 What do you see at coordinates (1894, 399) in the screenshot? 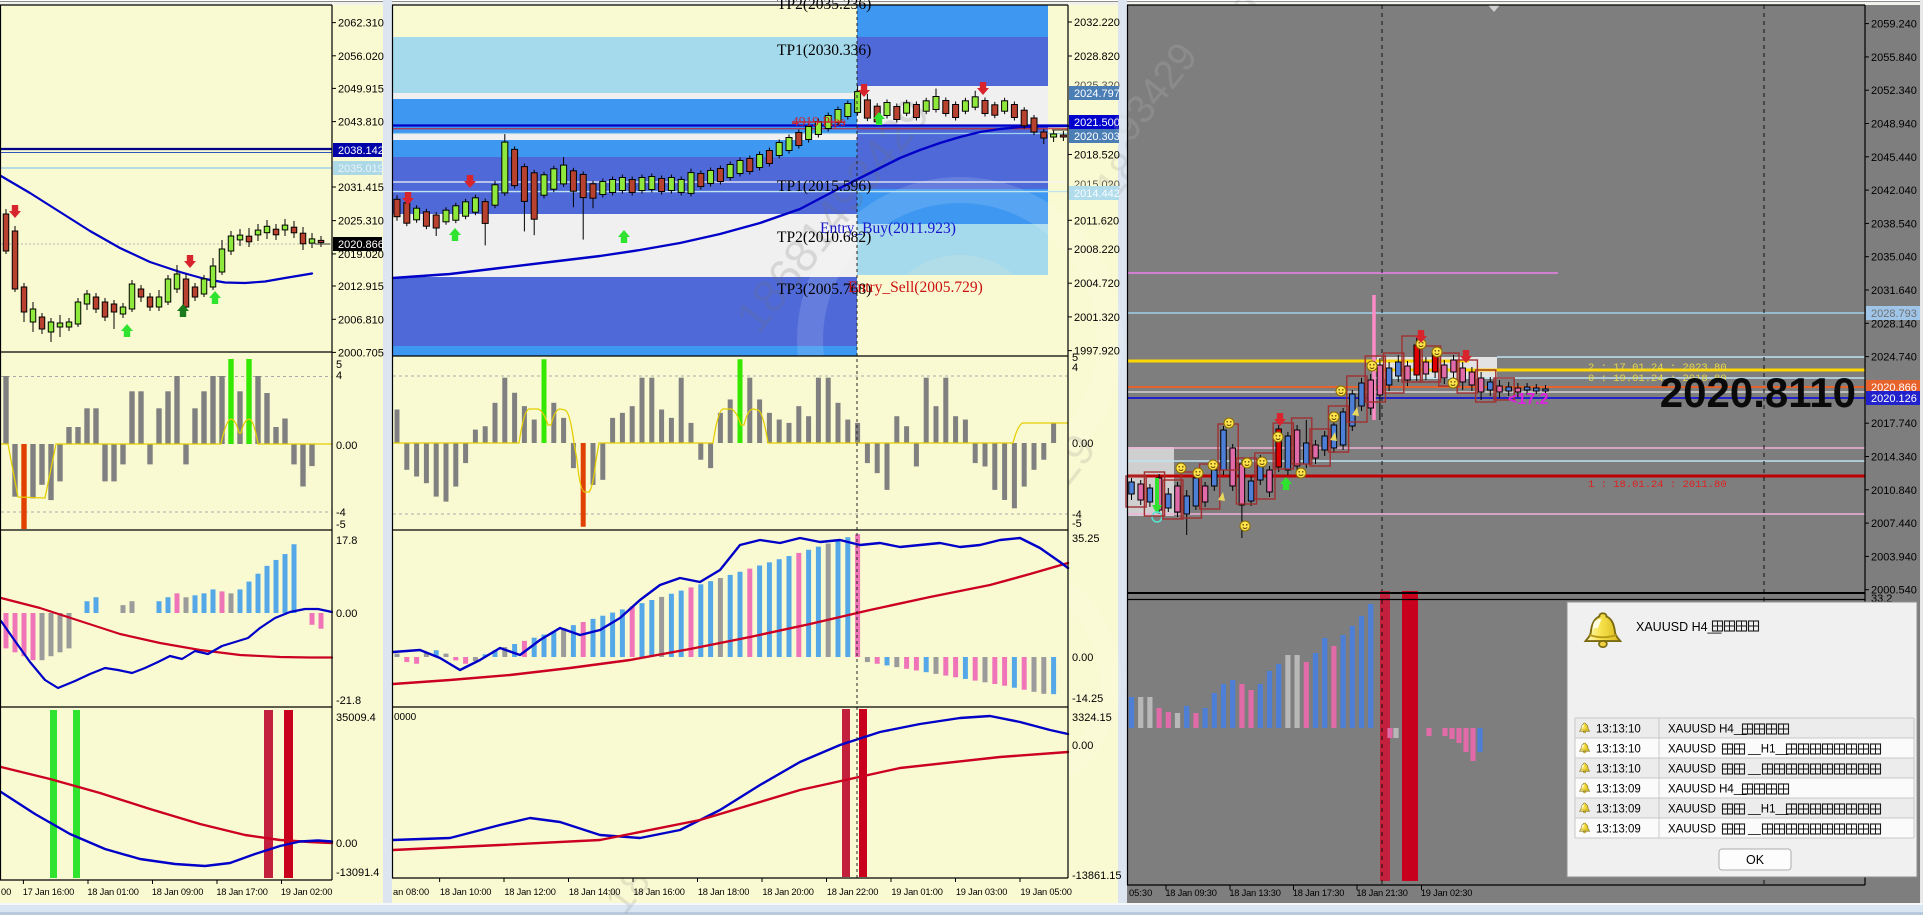
I see `svg-text: 2020.126` at bounding box center [1894, 399].